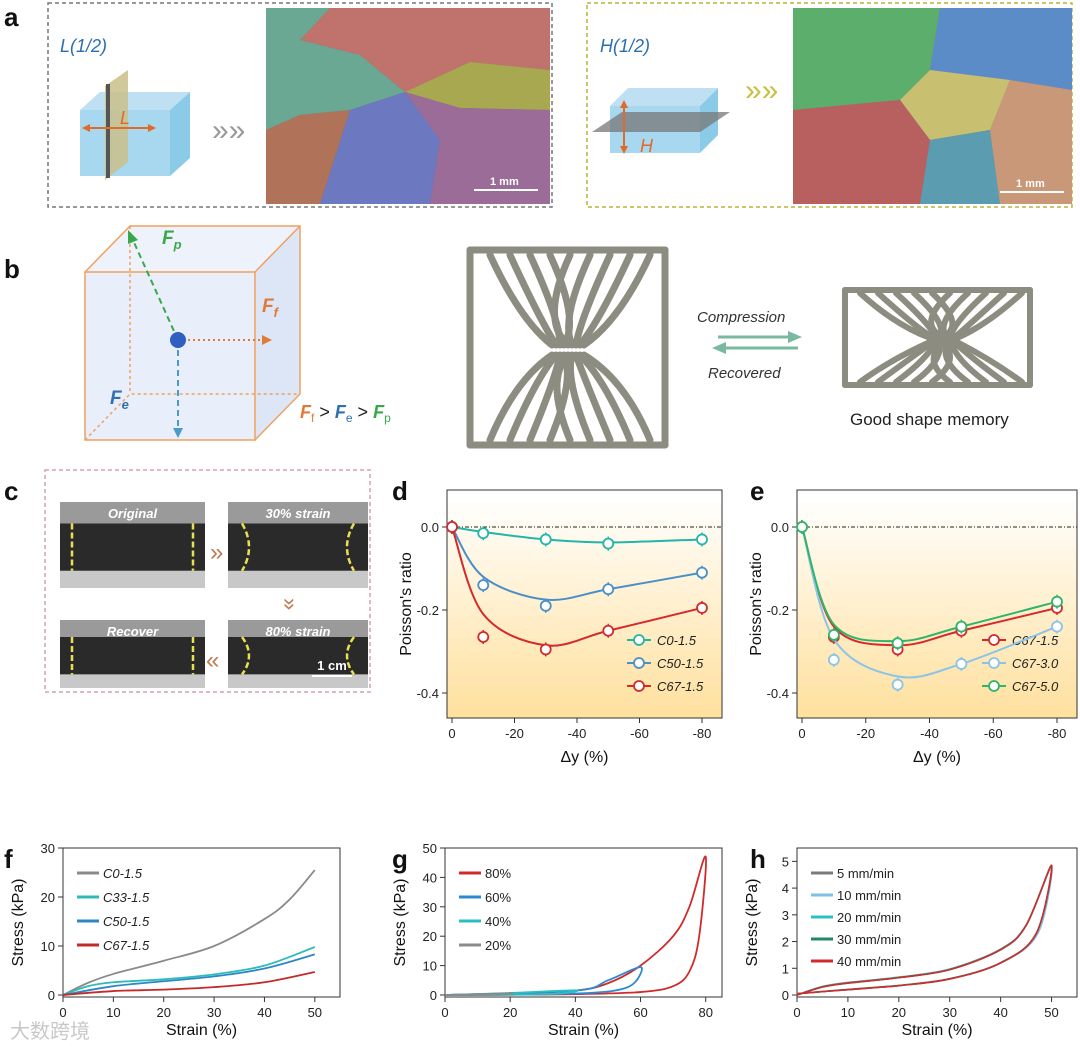  What do you see at coordinates (778, 693) in the screenshot?
I see `y-tick-label: -0.4` at bounding box center [778, 693].